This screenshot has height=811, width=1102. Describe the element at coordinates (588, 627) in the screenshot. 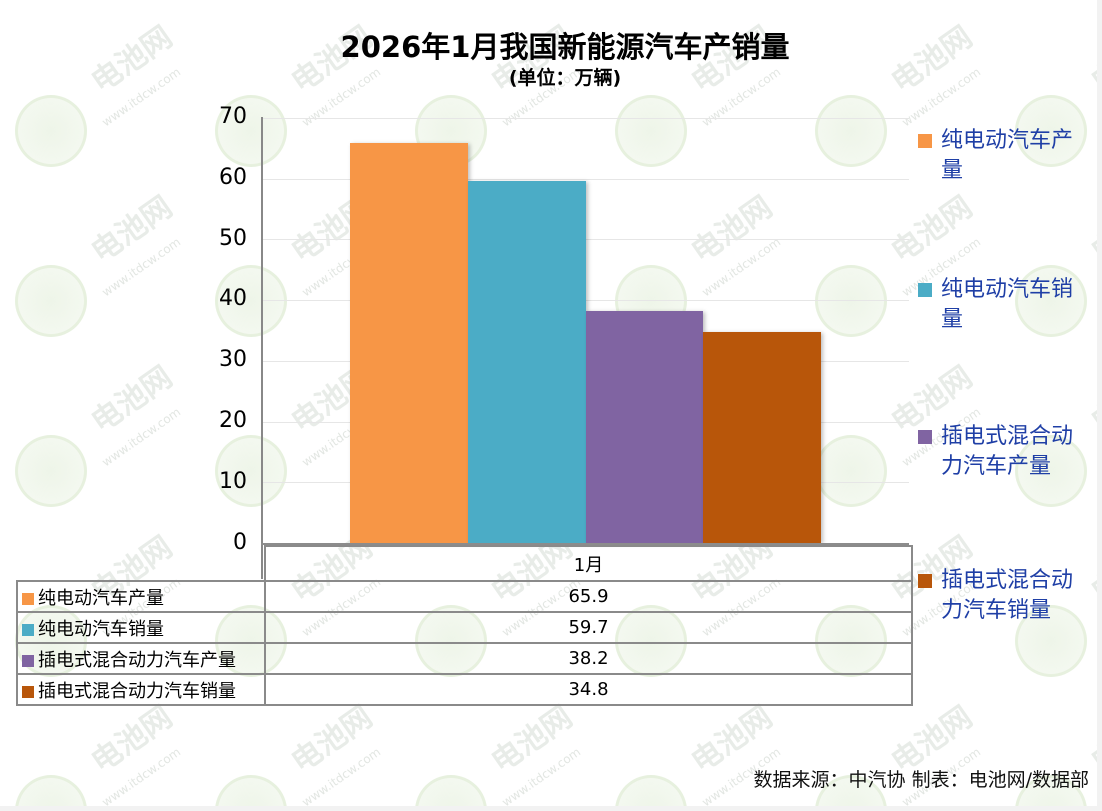

I see `table-cell-value: 59.7` at that location.